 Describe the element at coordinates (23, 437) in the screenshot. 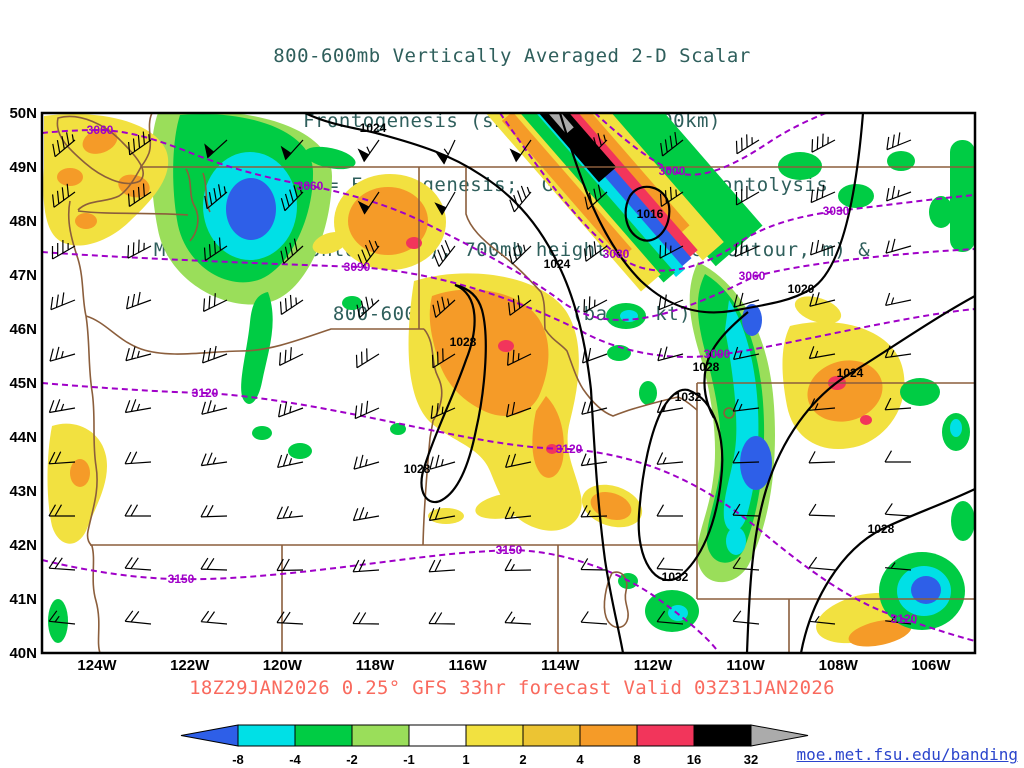

I see `lat-axis-label: 44N` at that location.